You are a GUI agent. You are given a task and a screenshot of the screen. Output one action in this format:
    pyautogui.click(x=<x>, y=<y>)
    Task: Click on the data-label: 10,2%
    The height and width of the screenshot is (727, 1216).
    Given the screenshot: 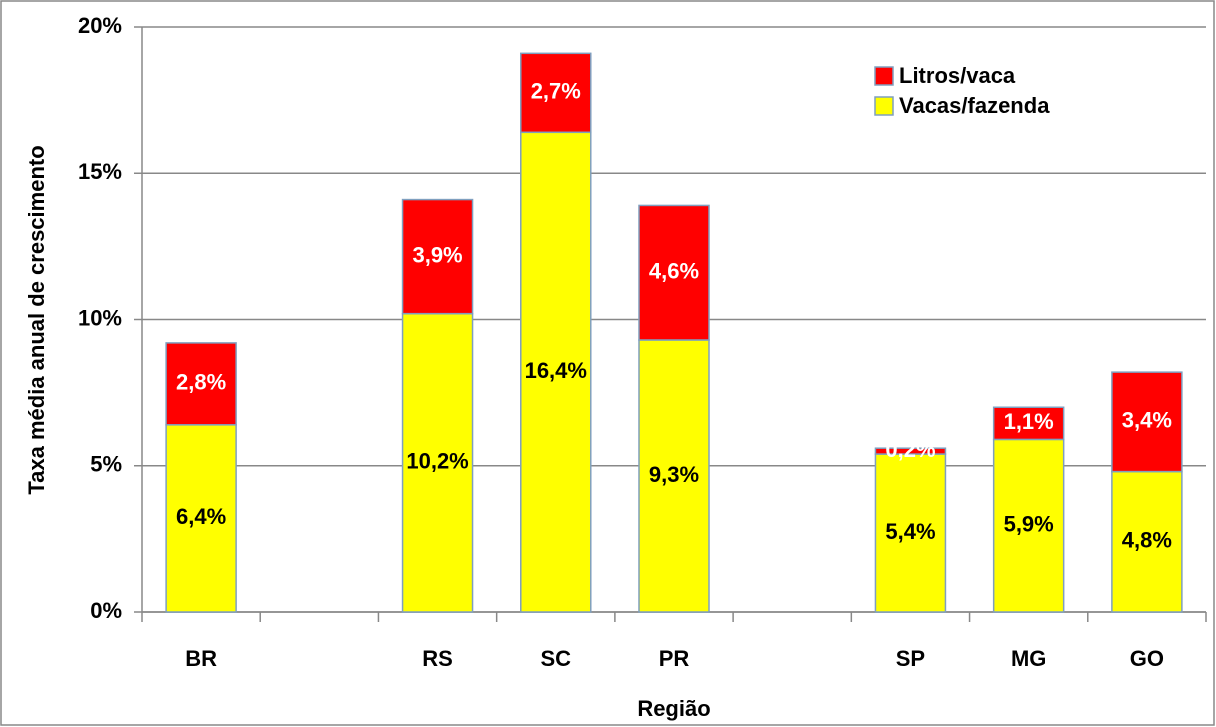 What is the action you would take?
    pyautogui.click(x=437, y=461)
    